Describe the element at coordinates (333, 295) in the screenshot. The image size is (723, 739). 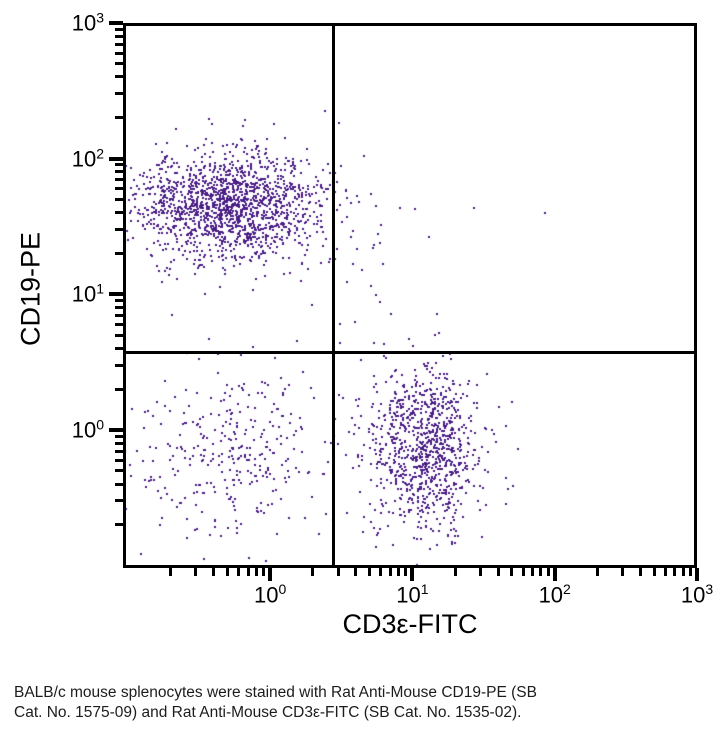
I see `quadrant-vertical-line` at that location.